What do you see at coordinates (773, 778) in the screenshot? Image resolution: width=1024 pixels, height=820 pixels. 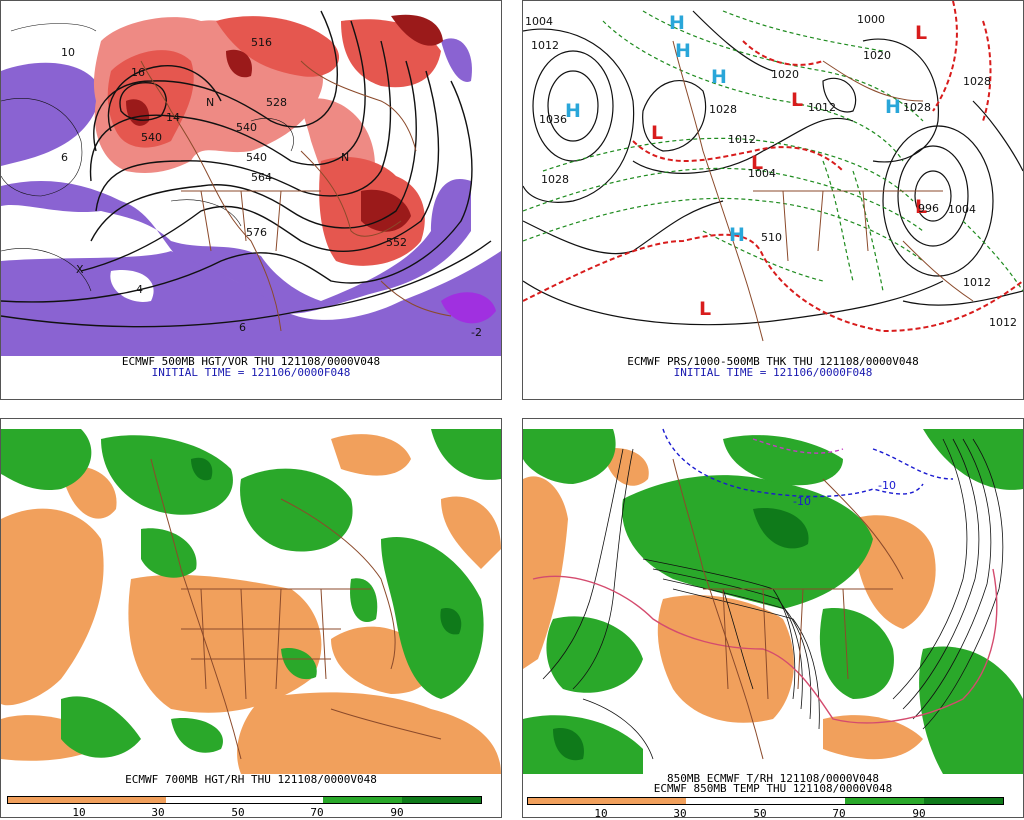 I see `panel-caption: 850MB ECMWF T/RH 121108/0000V048` at bounding box center [773, 778].